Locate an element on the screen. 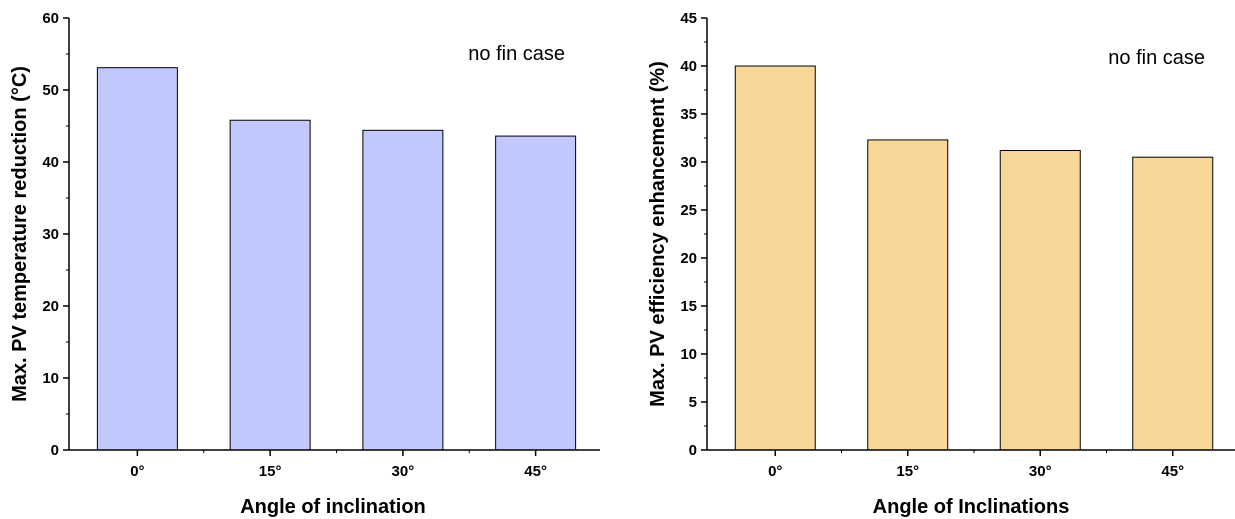  y-axis-ticks: 0 10 20 30 40 50 60 is located at coordinates (55, 234).